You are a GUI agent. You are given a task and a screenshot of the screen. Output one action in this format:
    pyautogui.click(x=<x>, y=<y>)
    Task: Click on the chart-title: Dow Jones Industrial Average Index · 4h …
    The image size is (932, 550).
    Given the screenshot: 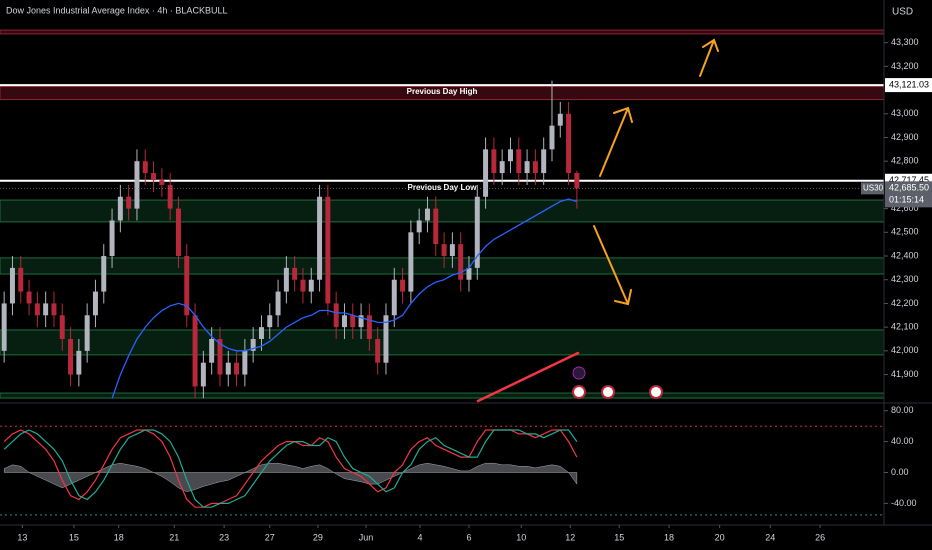 What is the action you would take?
    pyautogui.click(x=116, y=10)
    